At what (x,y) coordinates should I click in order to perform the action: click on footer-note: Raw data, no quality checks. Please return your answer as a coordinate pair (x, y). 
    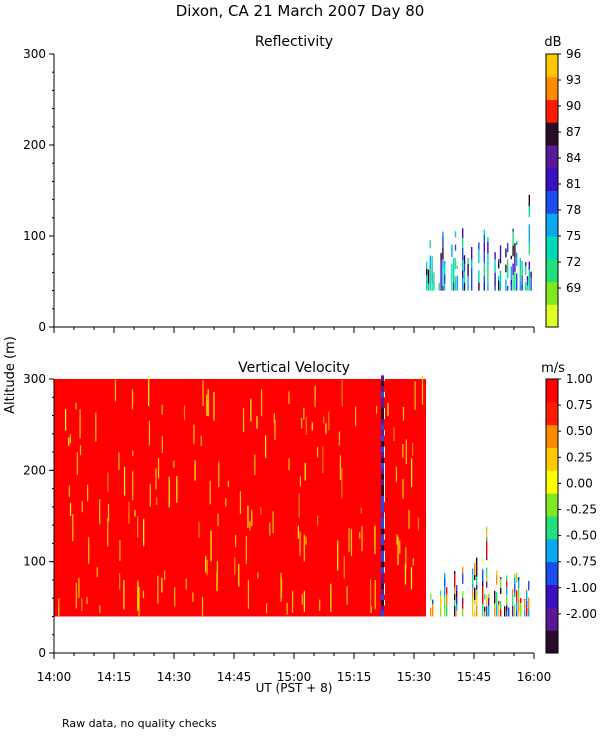
    Looking at the image, I should click on (139, 723).